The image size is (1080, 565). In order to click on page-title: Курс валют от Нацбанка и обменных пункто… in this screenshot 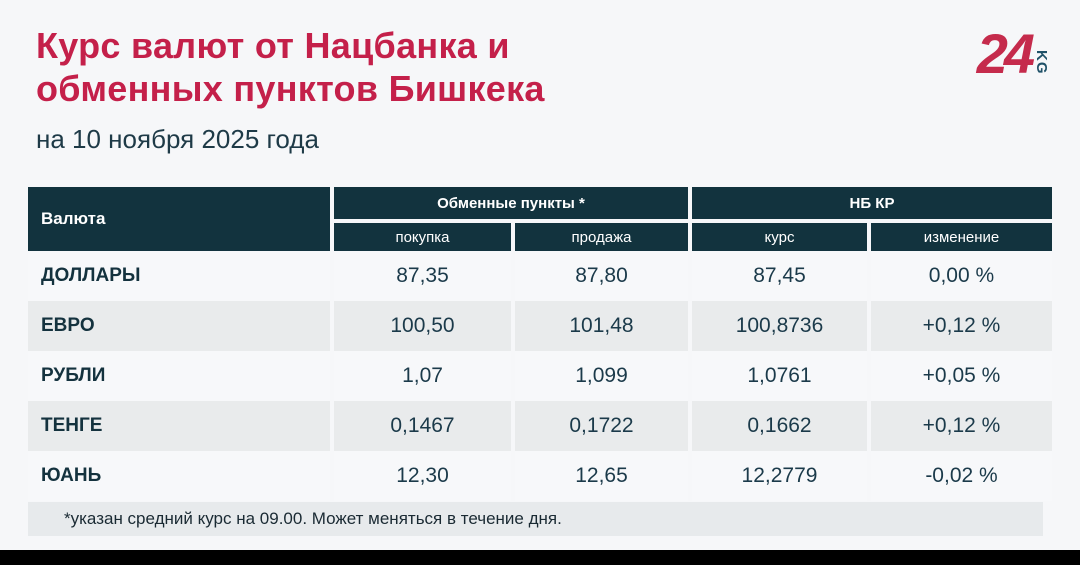, I will do `click(290, 67)`.